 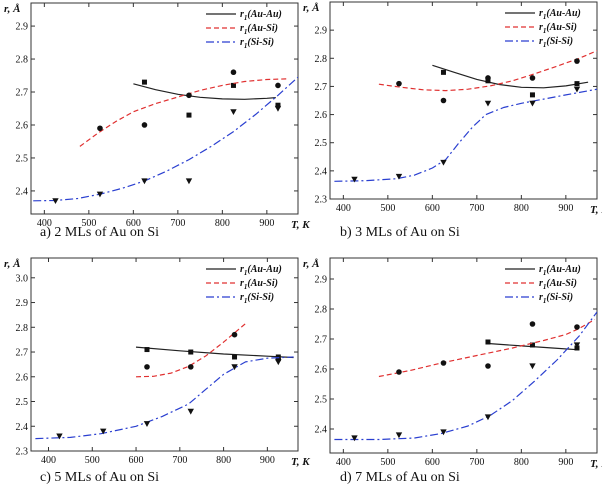 What do you see at coordinates (177, 223) in the screenshot?
I see `x-tick-label: 700` at bounding box center [177, 223].